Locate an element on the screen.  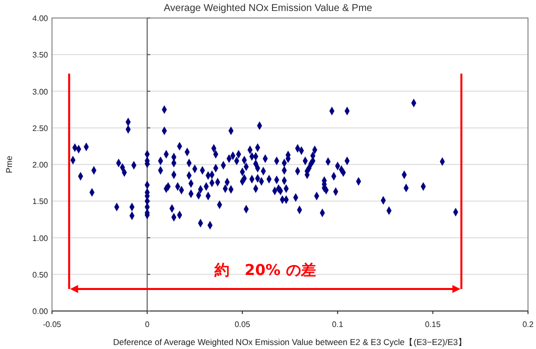
x-tick-label: 0.05 is located at coordinates (242, 324).